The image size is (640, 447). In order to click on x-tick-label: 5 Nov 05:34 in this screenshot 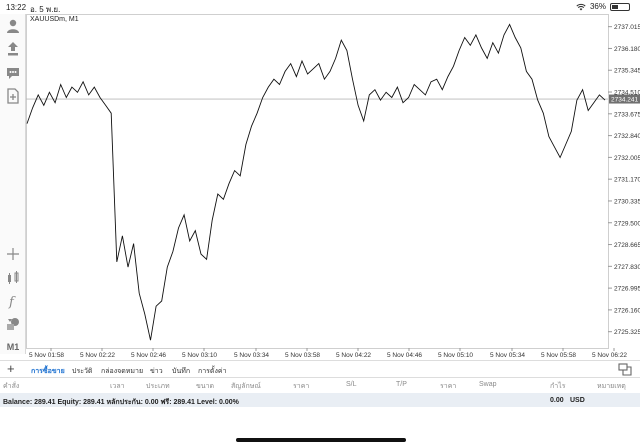, I will do `click(507, 355)`.